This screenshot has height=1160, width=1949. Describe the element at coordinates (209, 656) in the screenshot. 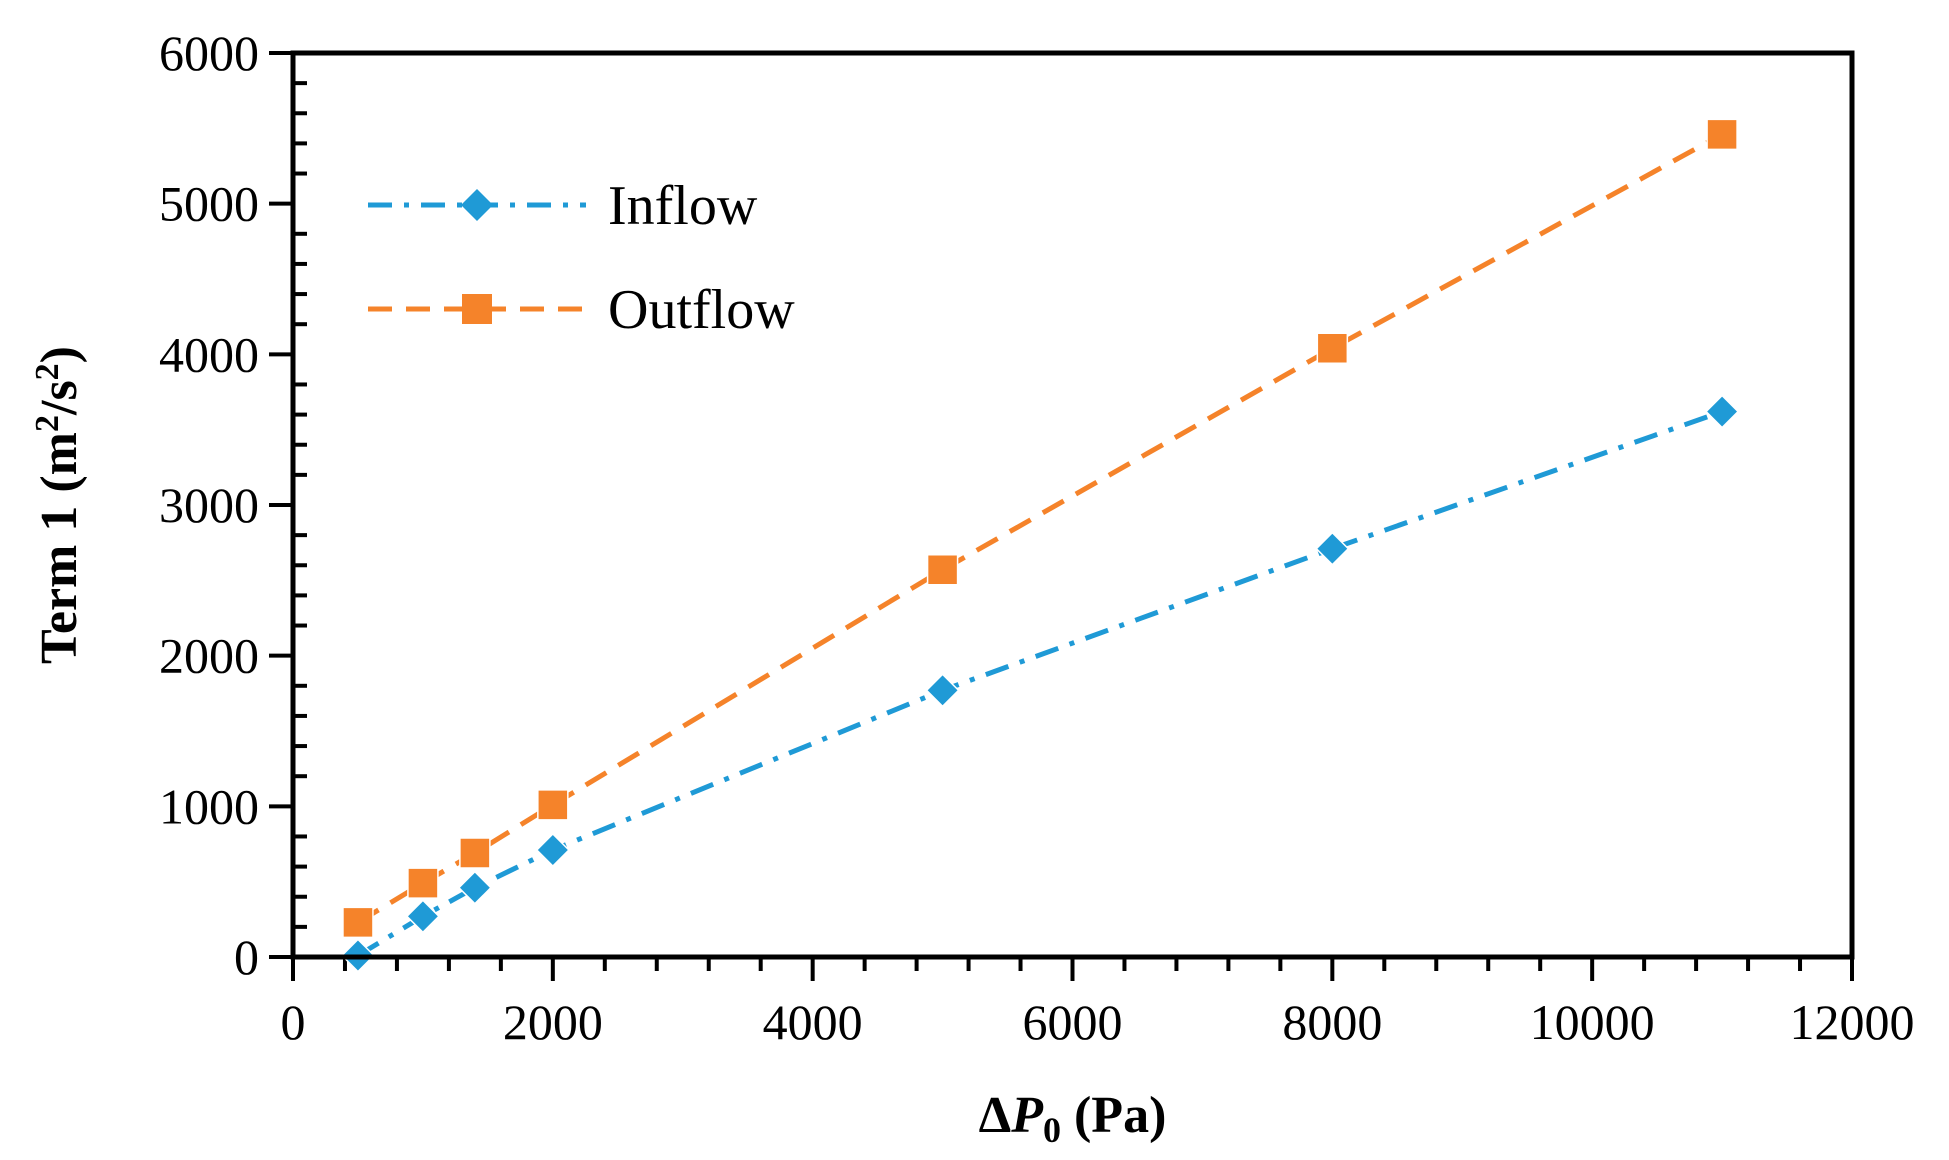

I see `y-tick-label: 2000` at that location.